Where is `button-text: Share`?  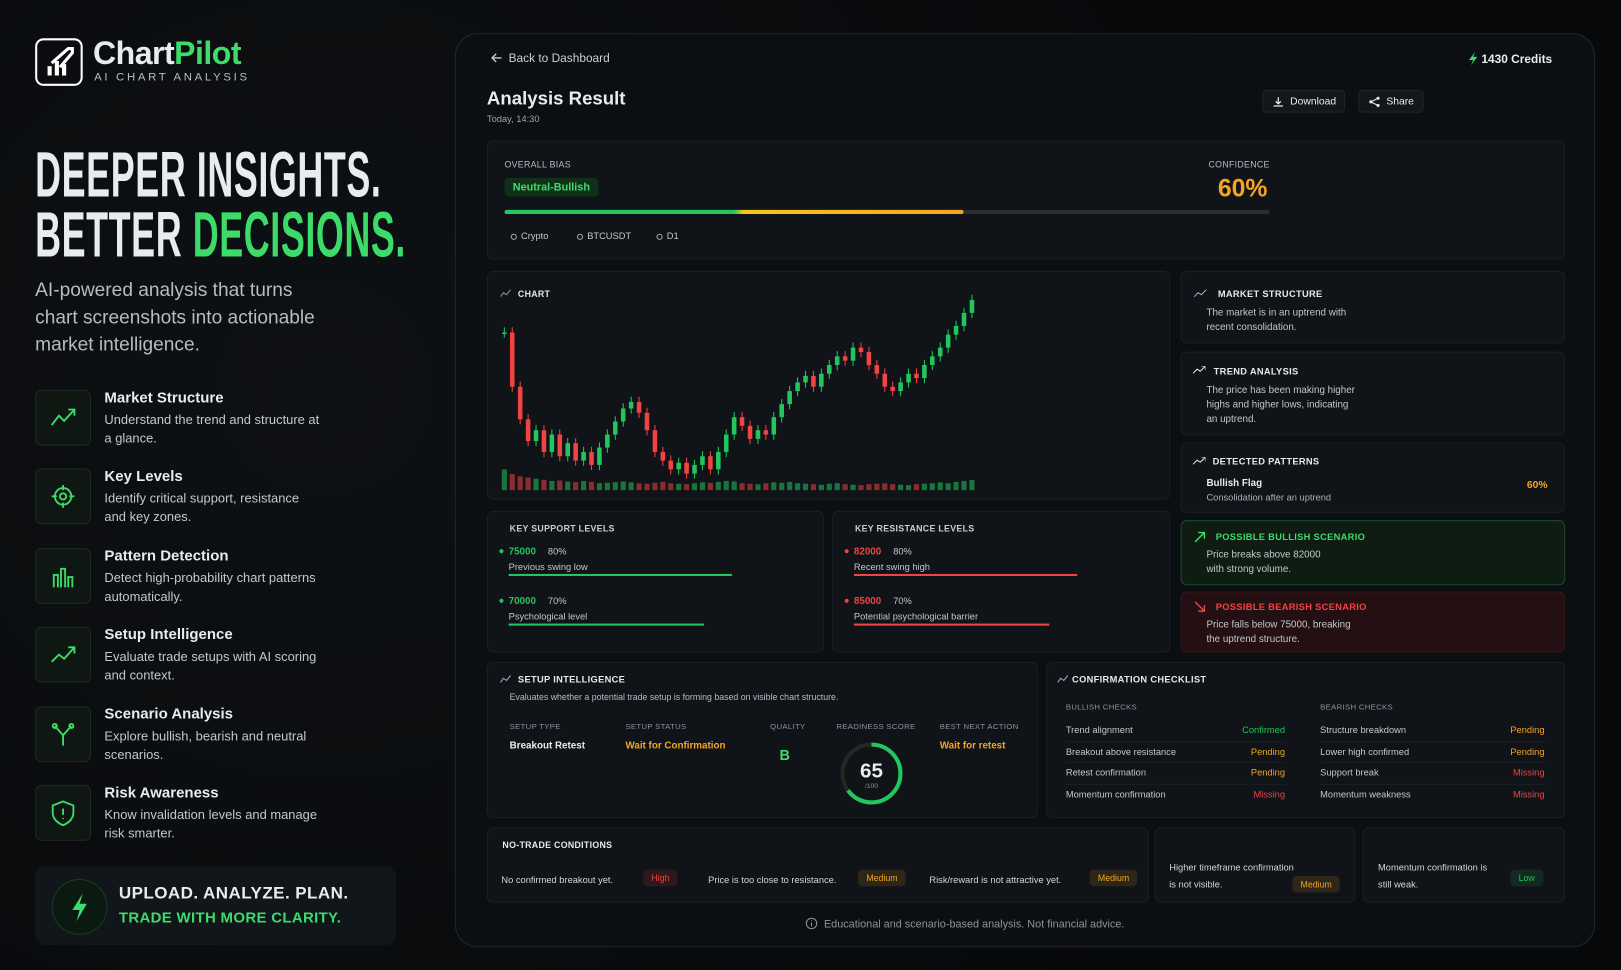 button-text: Share is located at coordinates (1400, 102).